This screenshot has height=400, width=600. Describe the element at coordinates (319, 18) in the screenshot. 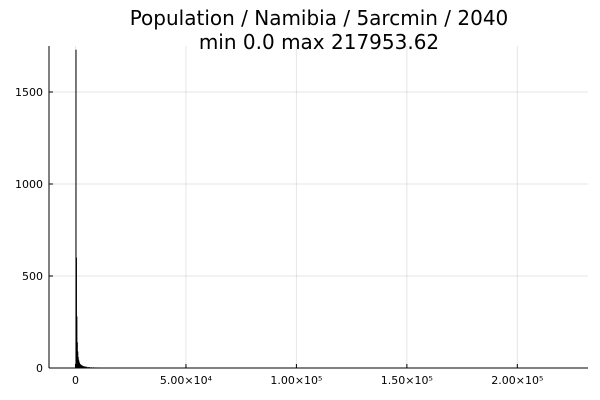

I see `chart-title: Population / Namibia / 5arcmin / 2040` at that location.